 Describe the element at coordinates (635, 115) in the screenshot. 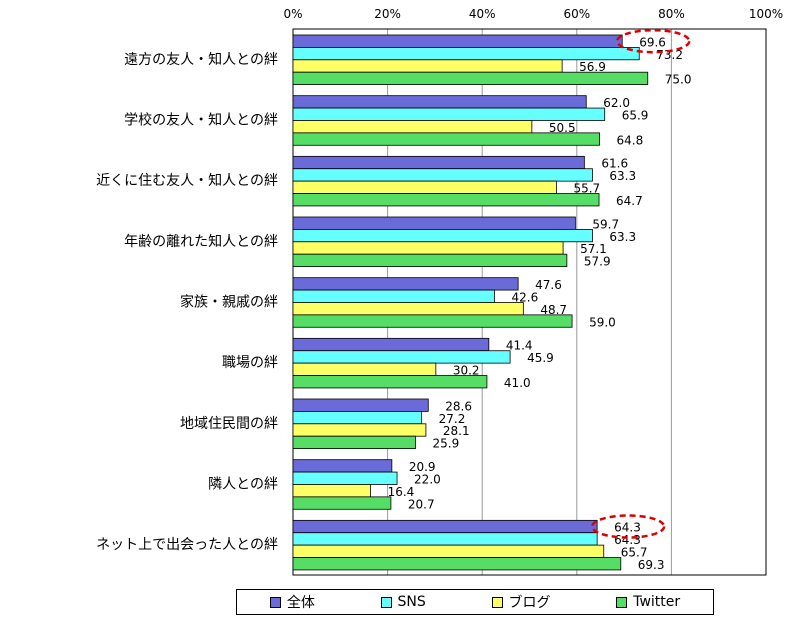

I see `data-label: 65.9` at that location.